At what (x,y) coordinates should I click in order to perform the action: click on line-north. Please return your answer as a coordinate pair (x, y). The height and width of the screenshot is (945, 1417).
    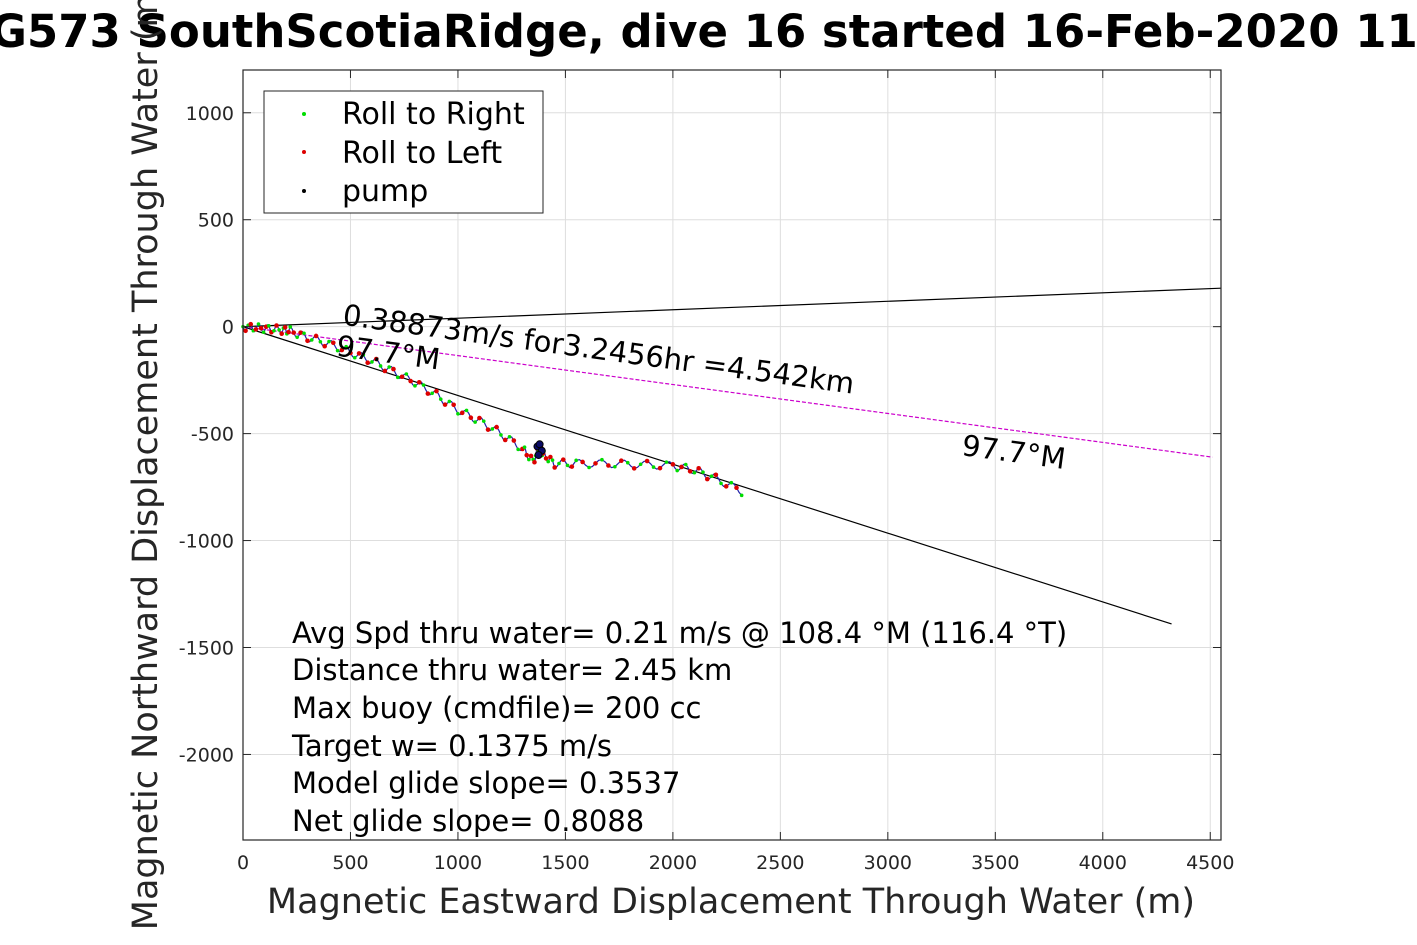
    Looking at the image, I should click on (732, 307).